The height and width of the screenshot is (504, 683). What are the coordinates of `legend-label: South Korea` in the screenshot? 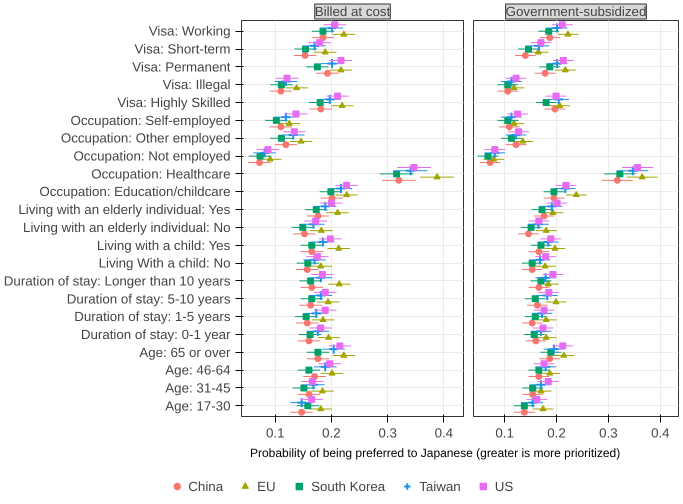 It's located at (348, 486).